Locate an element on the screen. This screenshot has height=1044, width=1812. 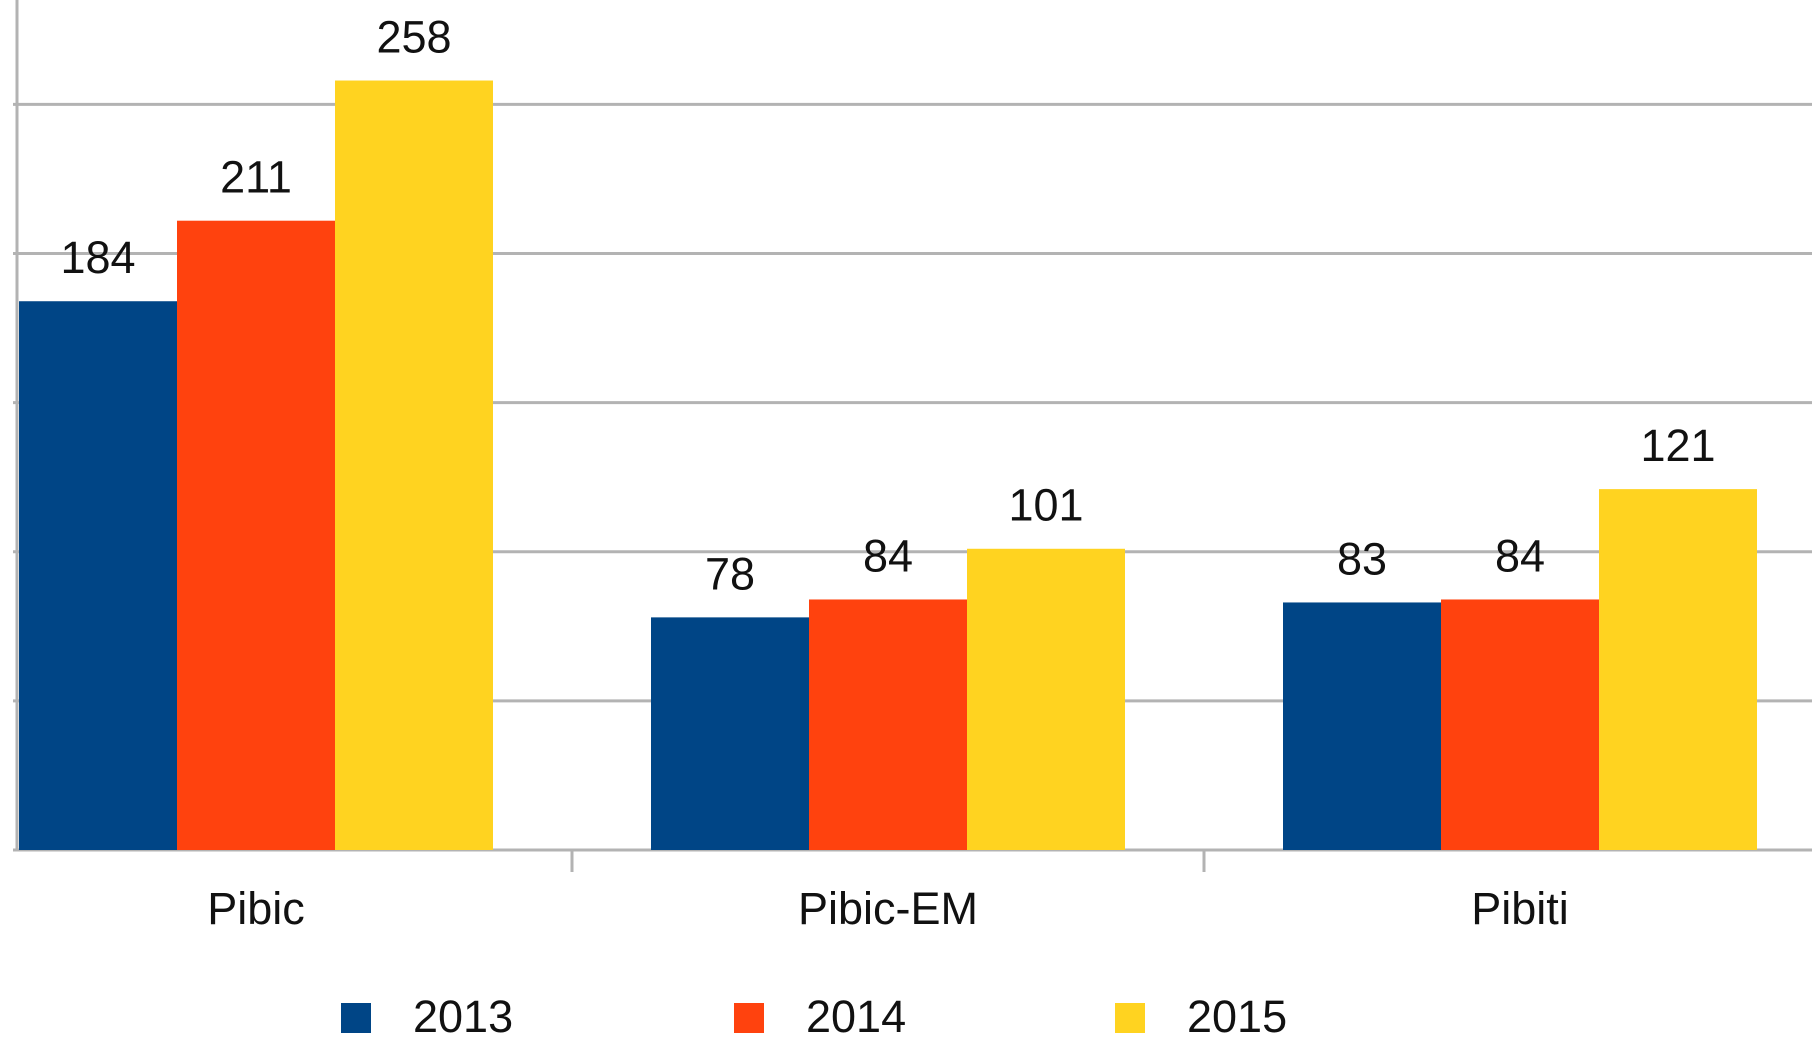
value-label: 211 is located at coordinates (256, 177).